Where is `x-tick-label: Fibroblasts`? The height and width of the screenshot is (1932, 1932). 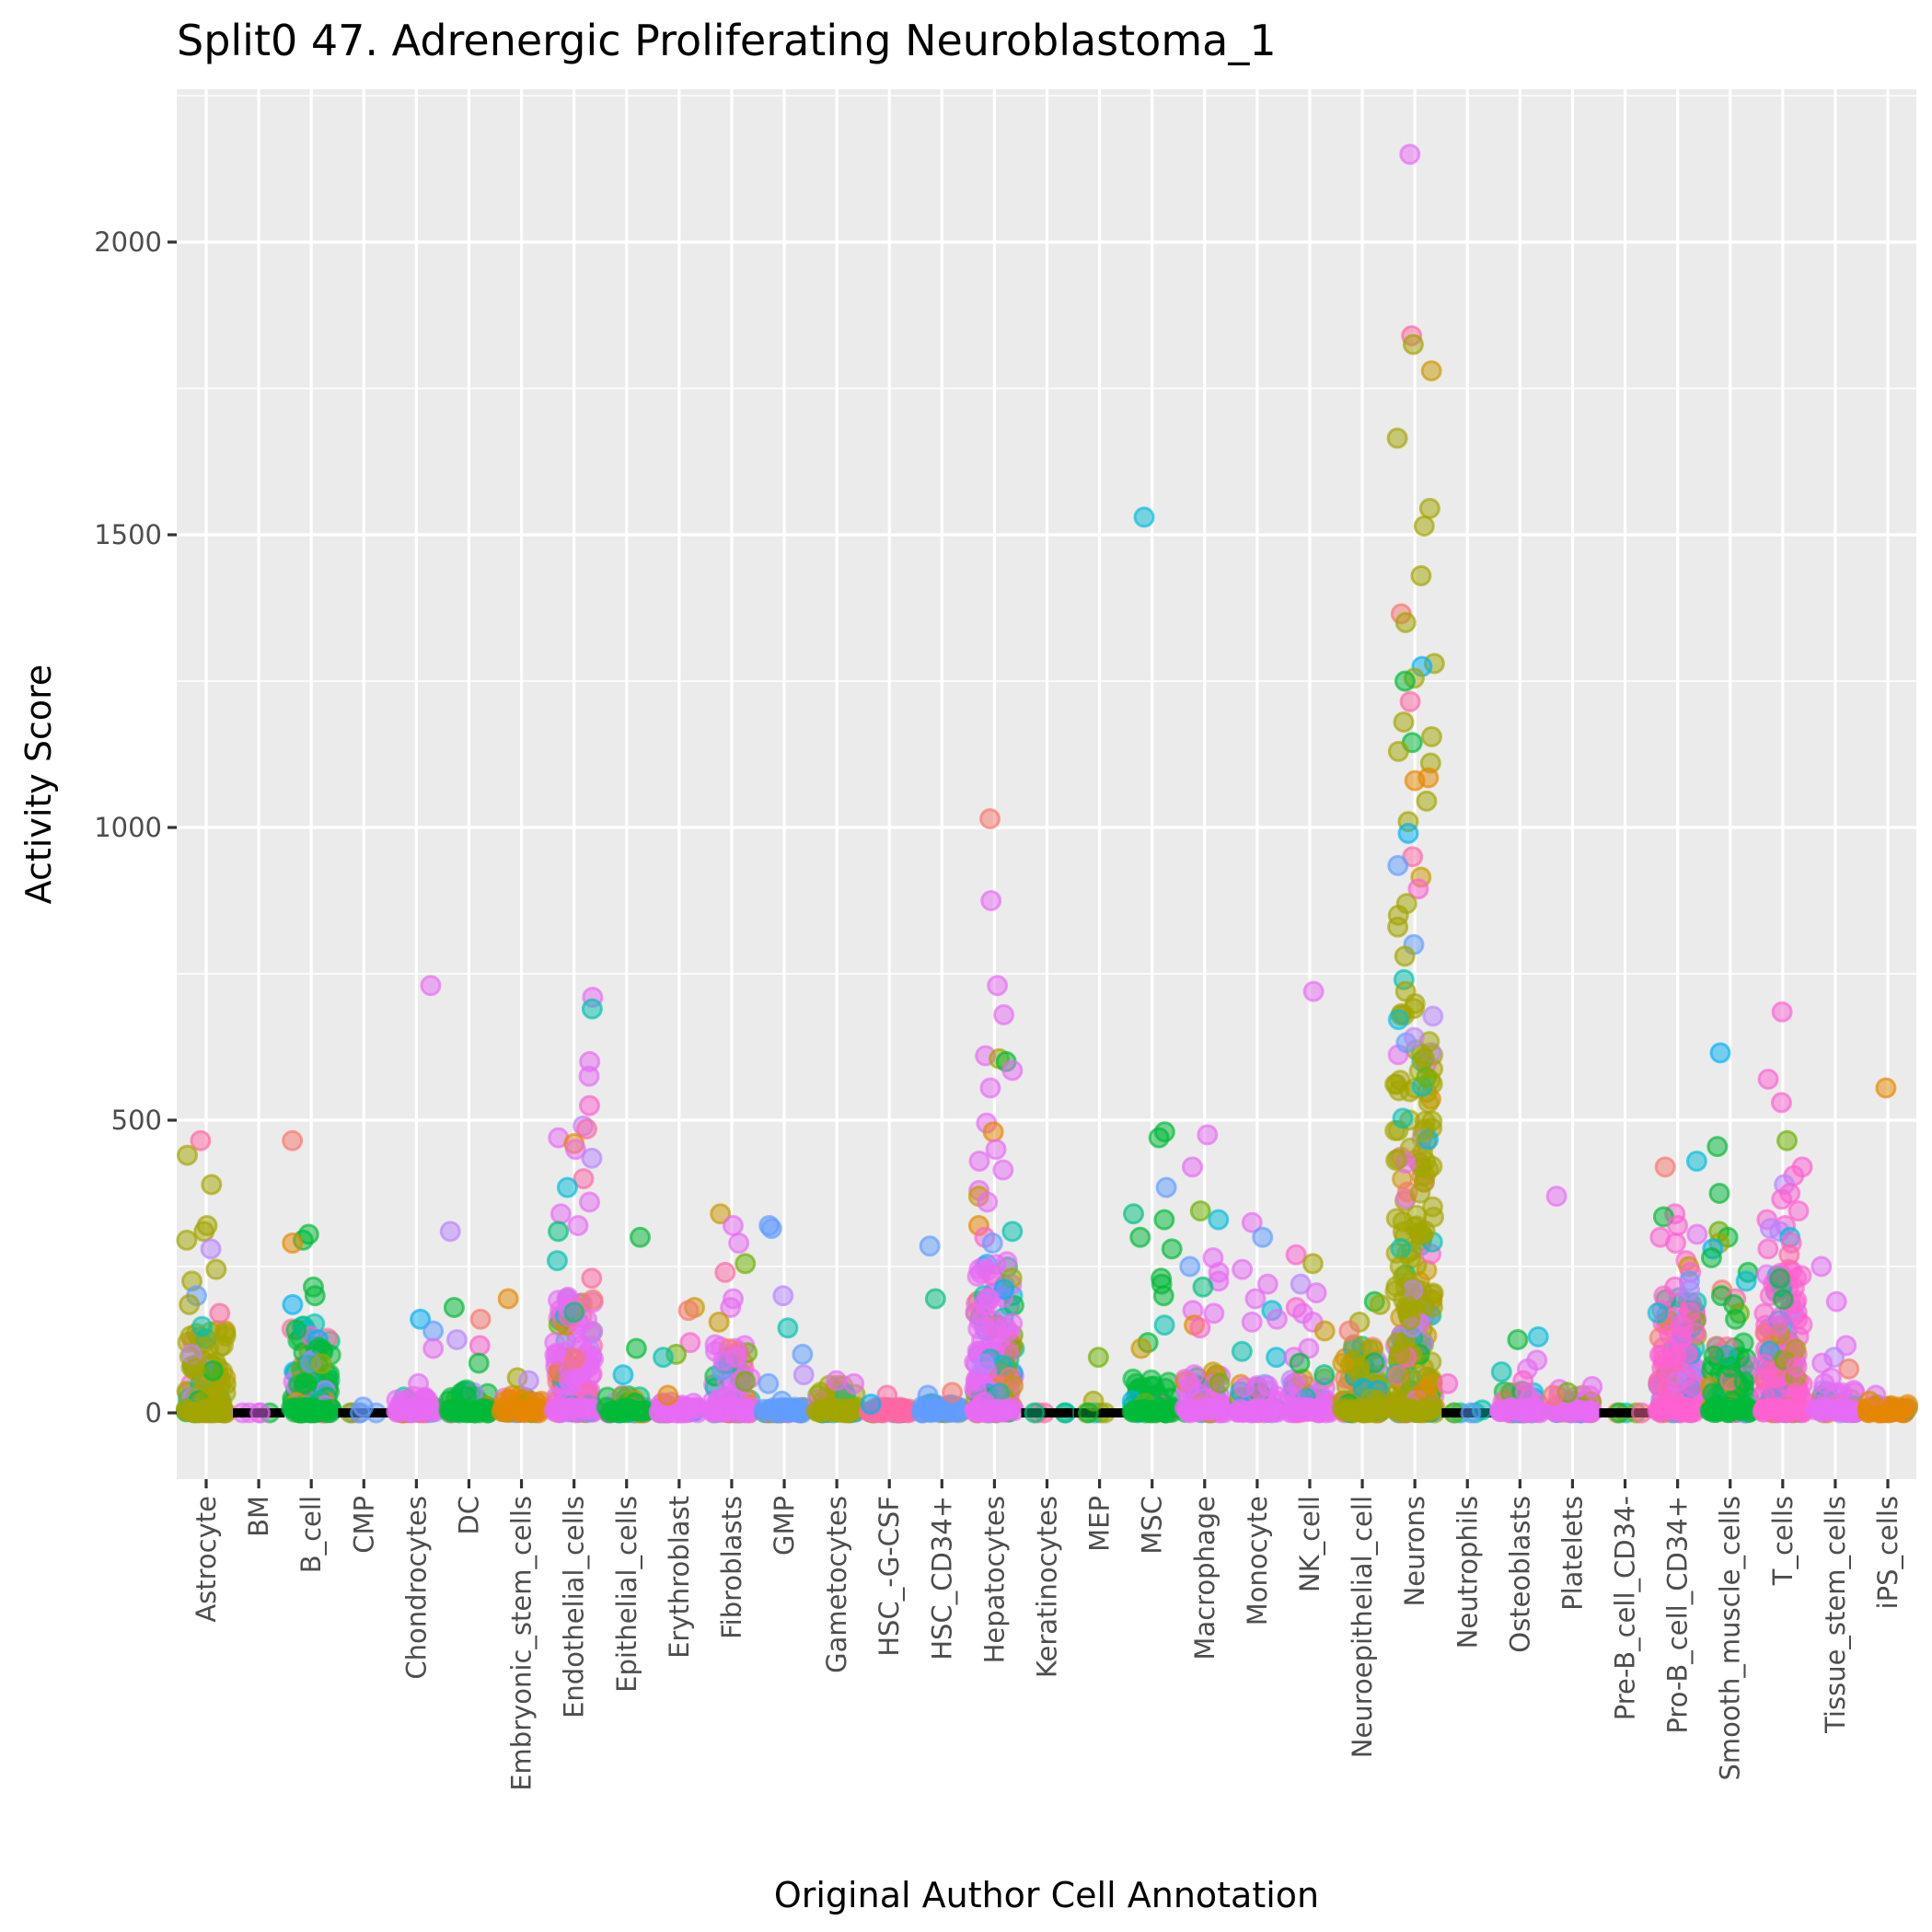
x-tick-label: Fibroblasts is located at coordinates (732, 1568).